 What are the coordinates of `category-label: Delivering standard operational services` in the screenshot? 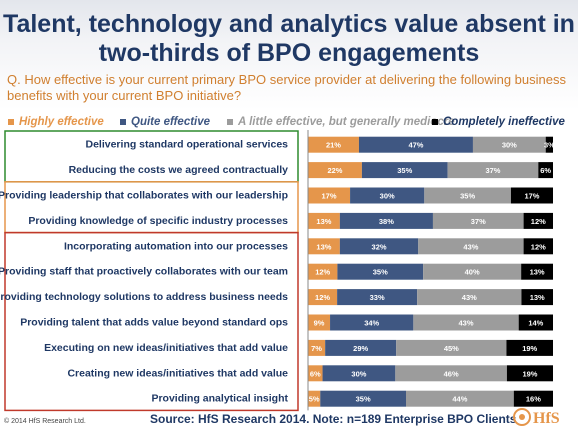 It's located at (187, 145).